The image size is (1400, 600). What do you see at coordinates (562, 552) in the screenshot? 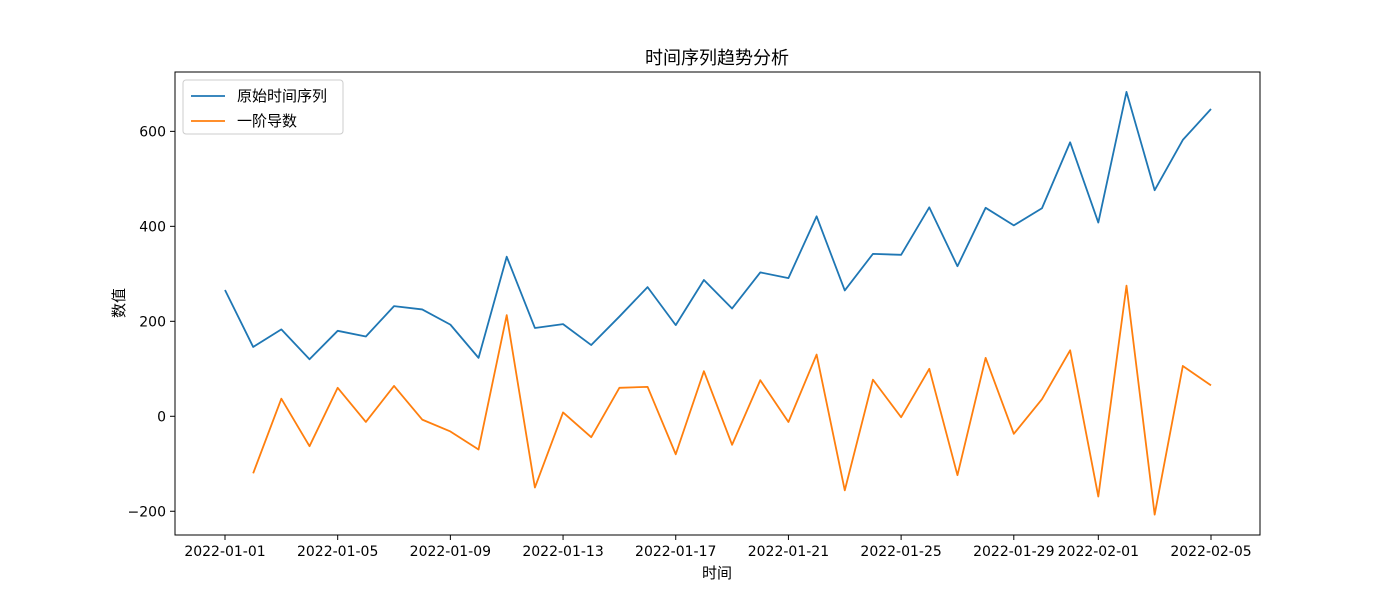
I see `x-tick-label: 2022-01-13` at bounding box center [562, 552].